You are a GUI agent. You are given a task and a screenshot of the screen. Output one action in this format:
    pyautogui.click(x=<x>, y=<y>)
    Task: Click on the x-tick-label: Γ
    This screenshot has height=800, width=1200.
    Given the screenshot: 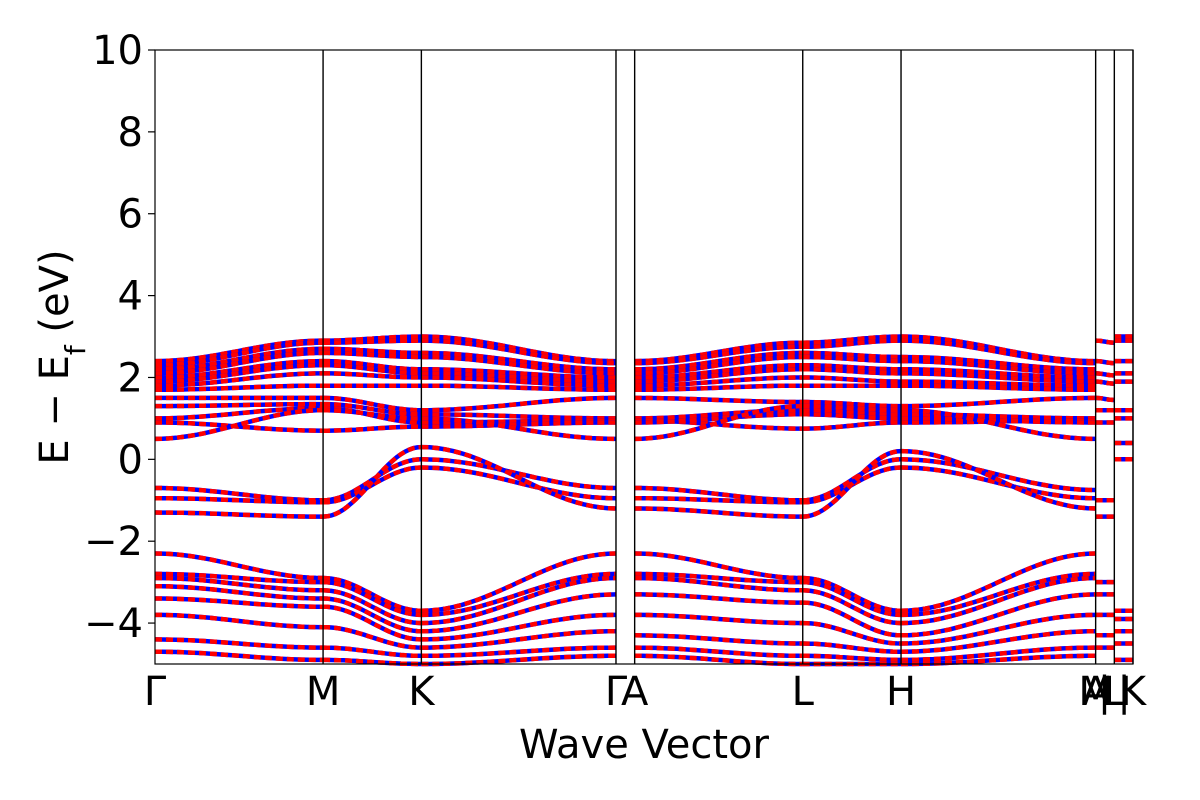 What is the action you would take?
    pyautogui.click(x=616, y=692)
    